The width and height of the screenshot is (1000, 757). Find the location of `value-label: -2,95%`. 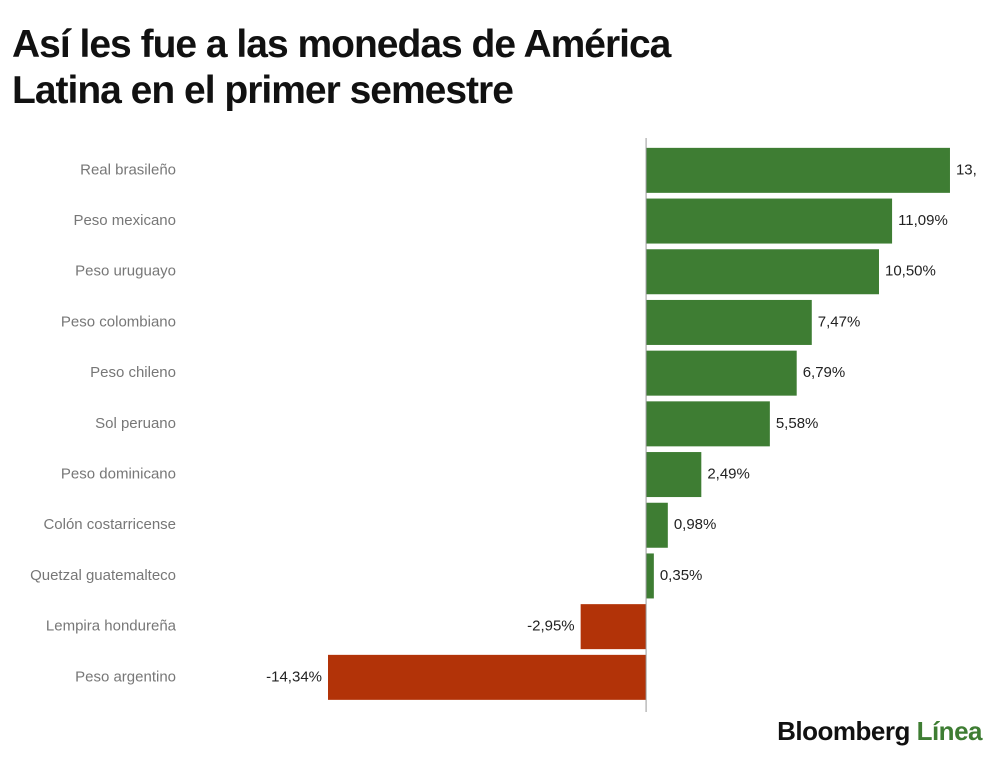

value-label: -2,95% is located at coordinates (551, 626).